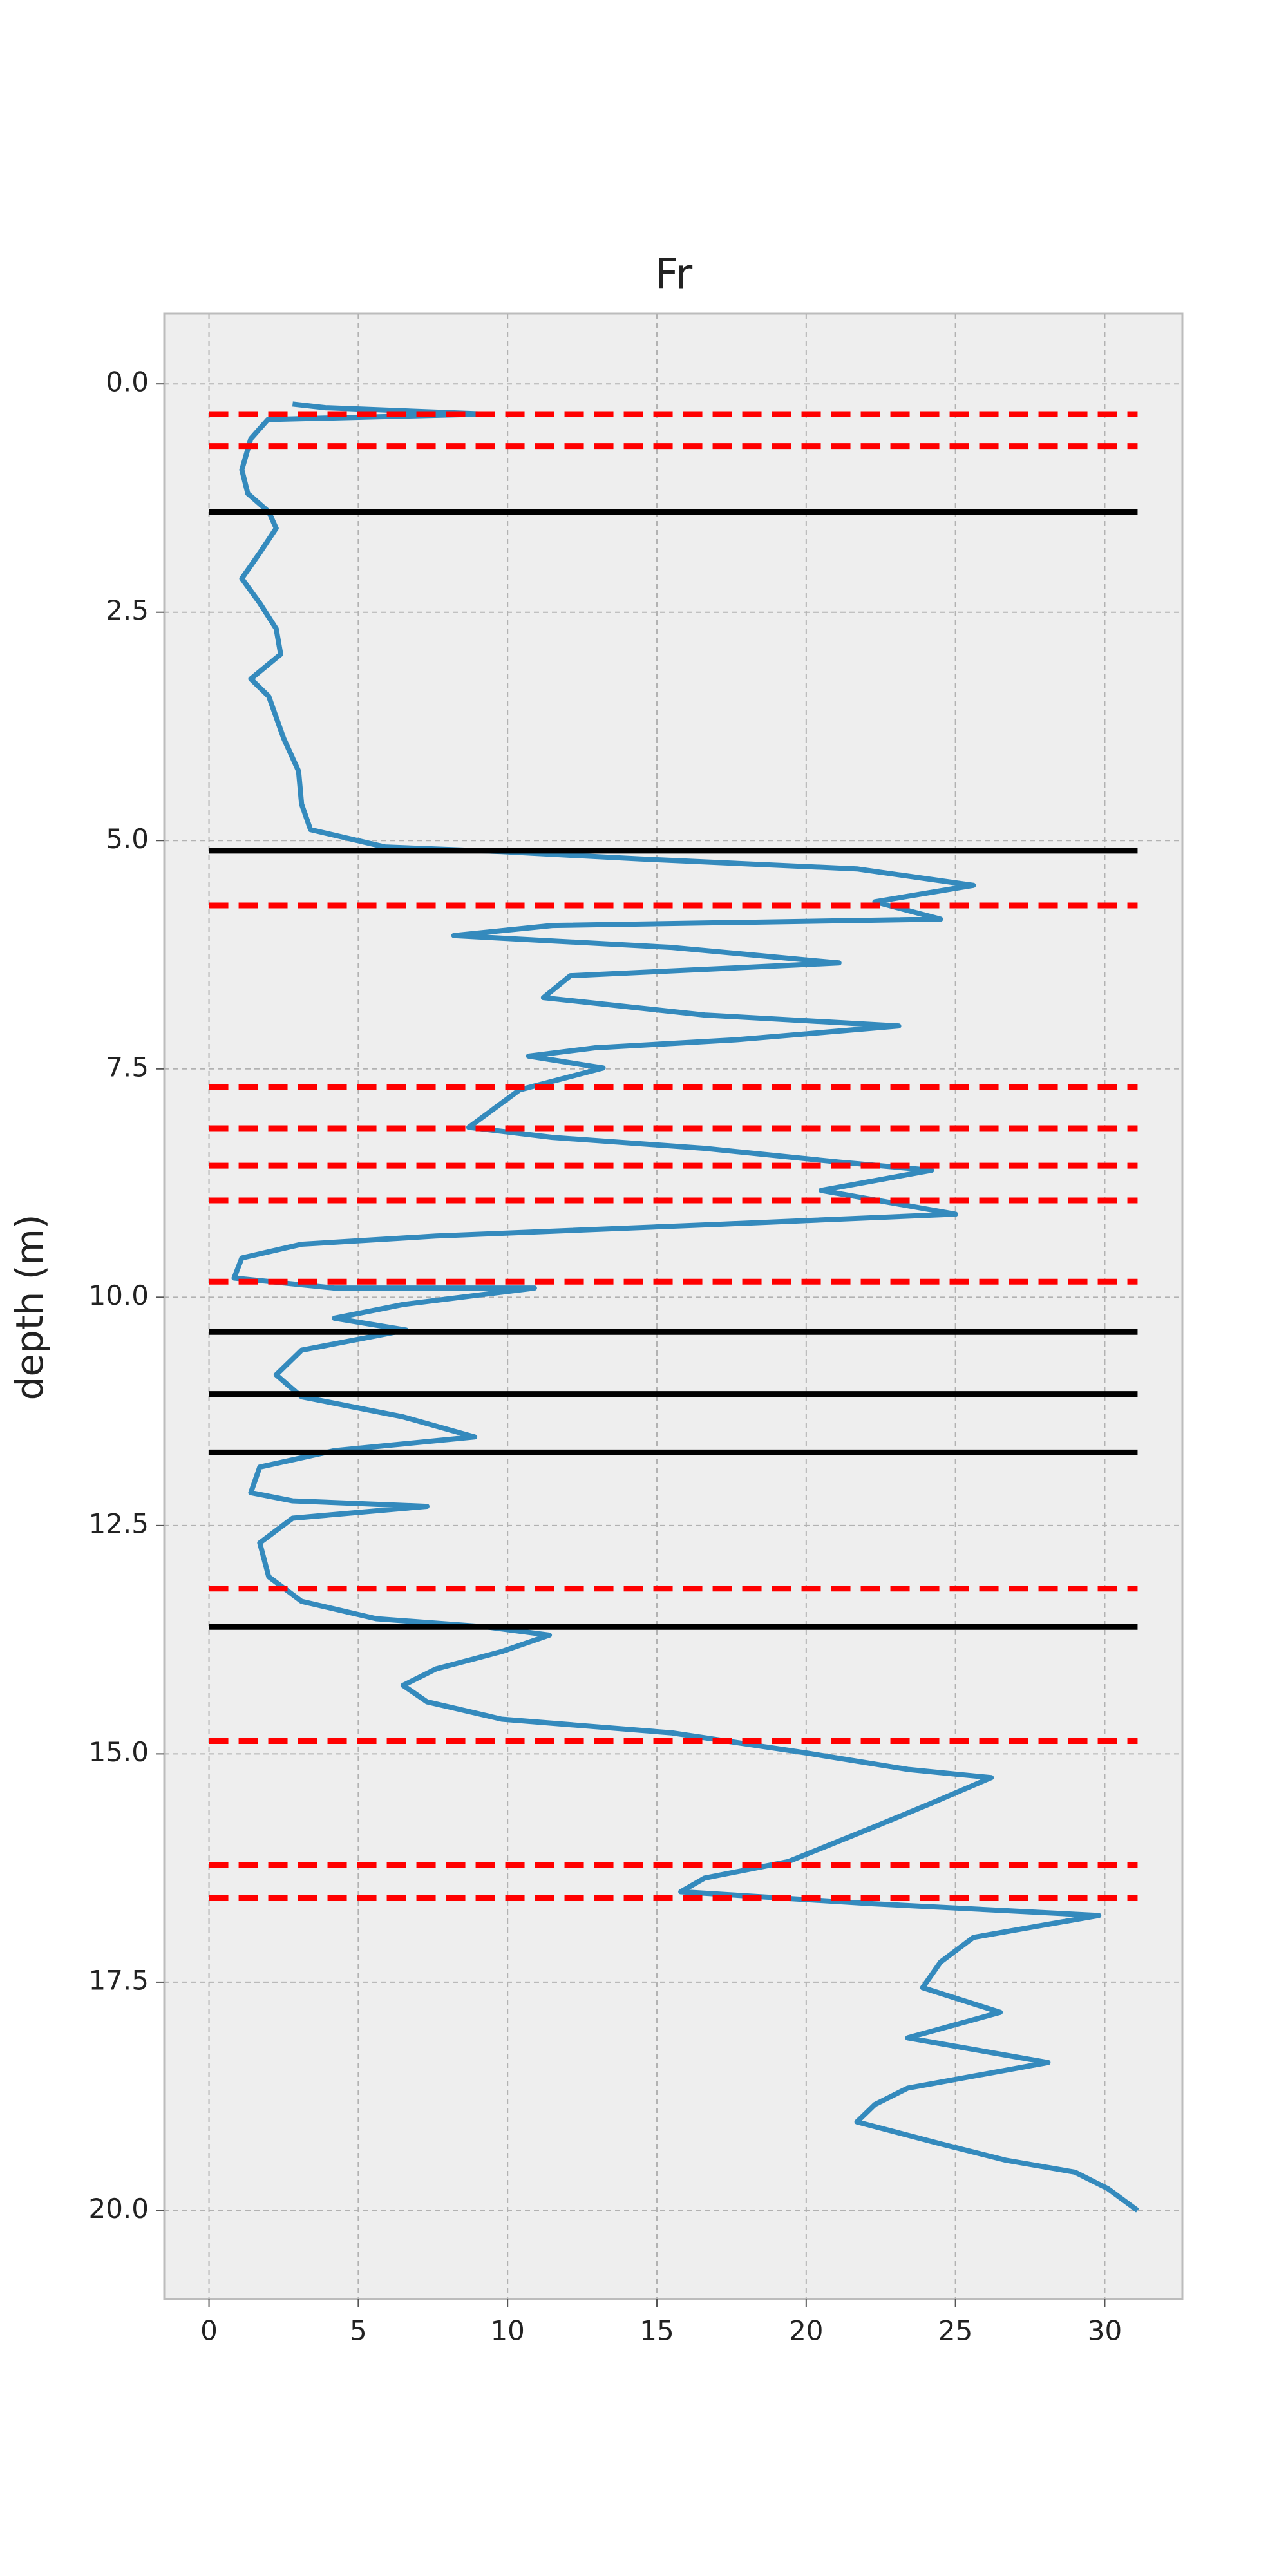  I want to click on x-tick-label: 30, so click(1105, 2331).